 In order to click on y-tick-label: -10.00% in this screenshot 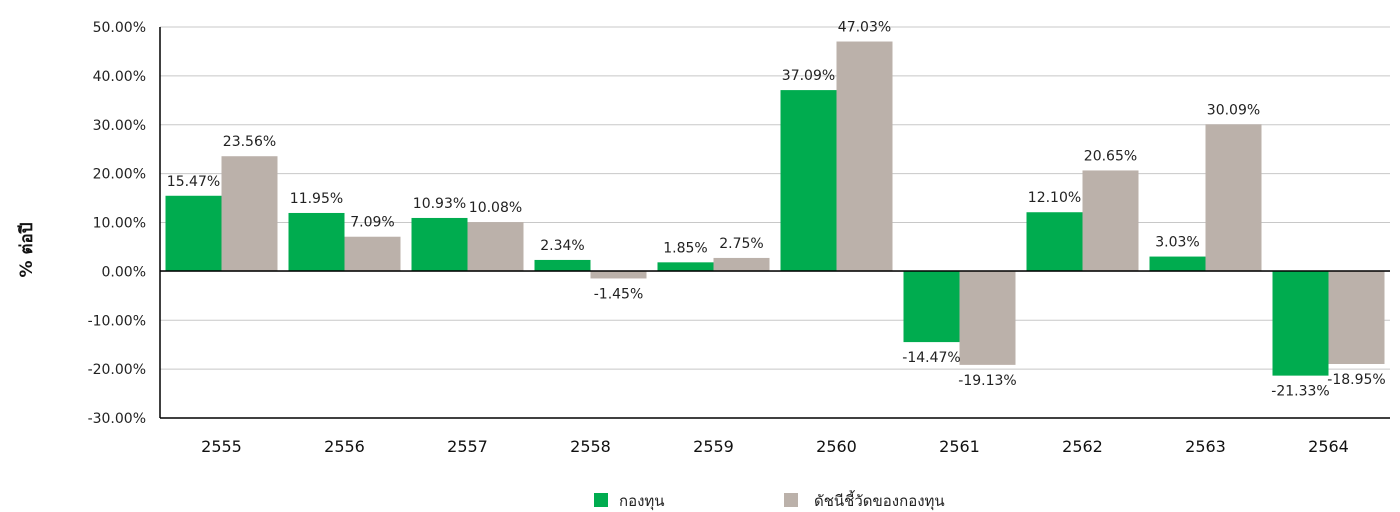, I will do `click(117, 321)`.